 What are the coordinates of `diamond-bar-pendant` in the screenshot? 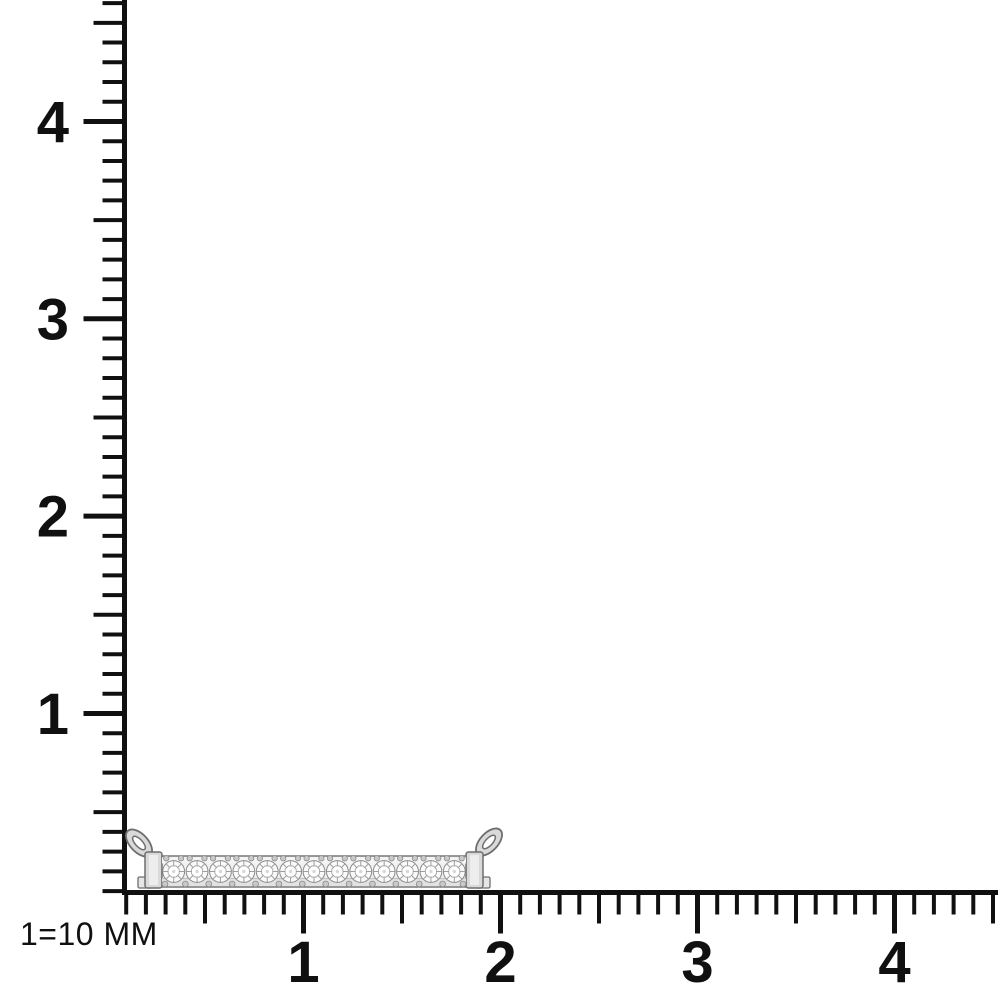 It's located at (314, 858).